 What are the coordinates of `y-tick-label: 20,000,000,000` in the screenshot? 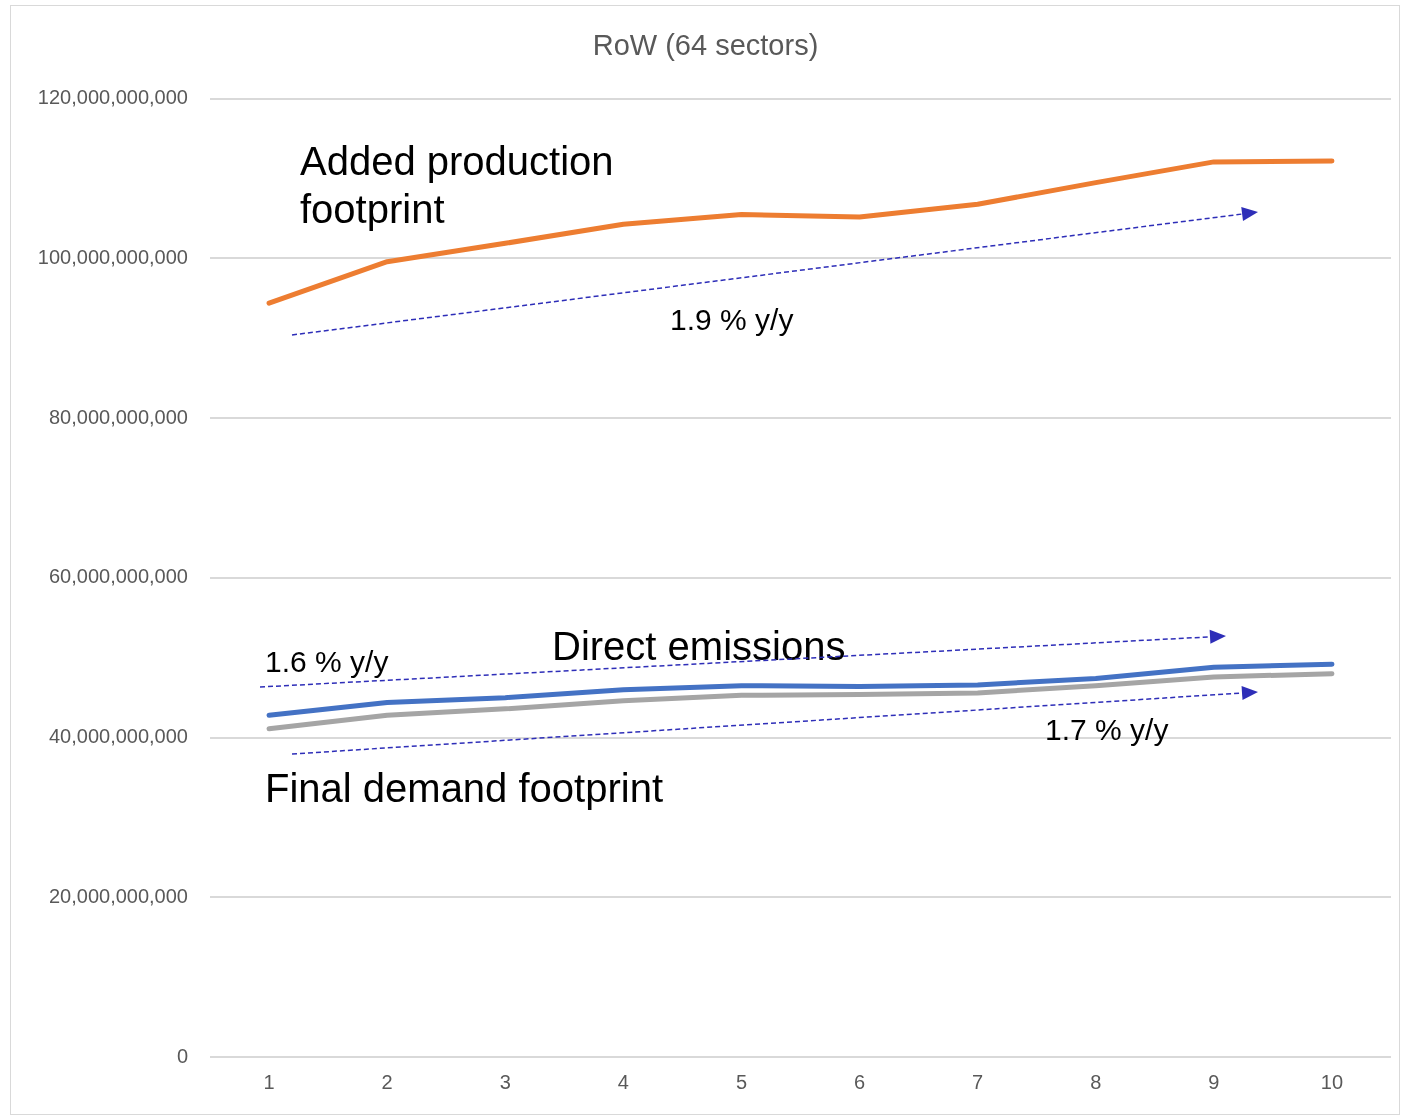 It's located at (118, 895).